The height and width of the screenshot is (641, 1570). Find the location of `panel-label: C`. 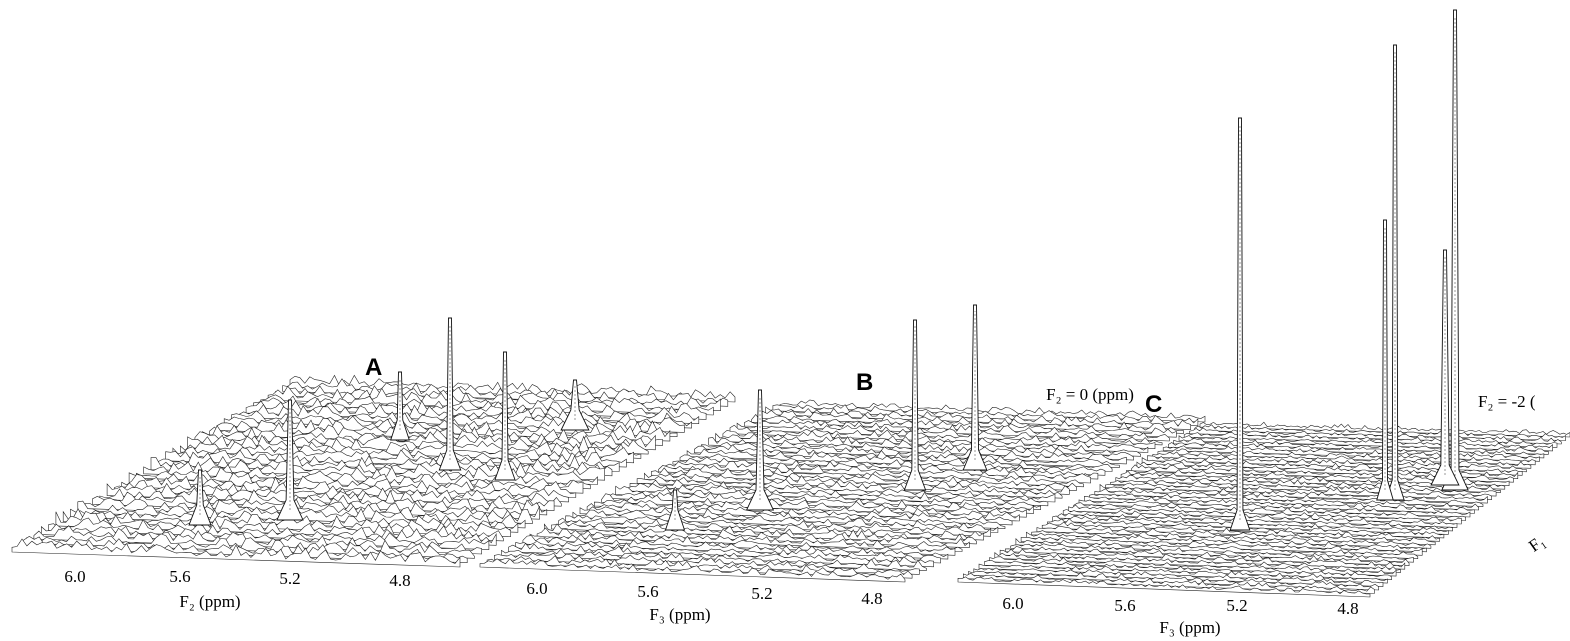

panel-label: C is located at coordinates (1153, 404).